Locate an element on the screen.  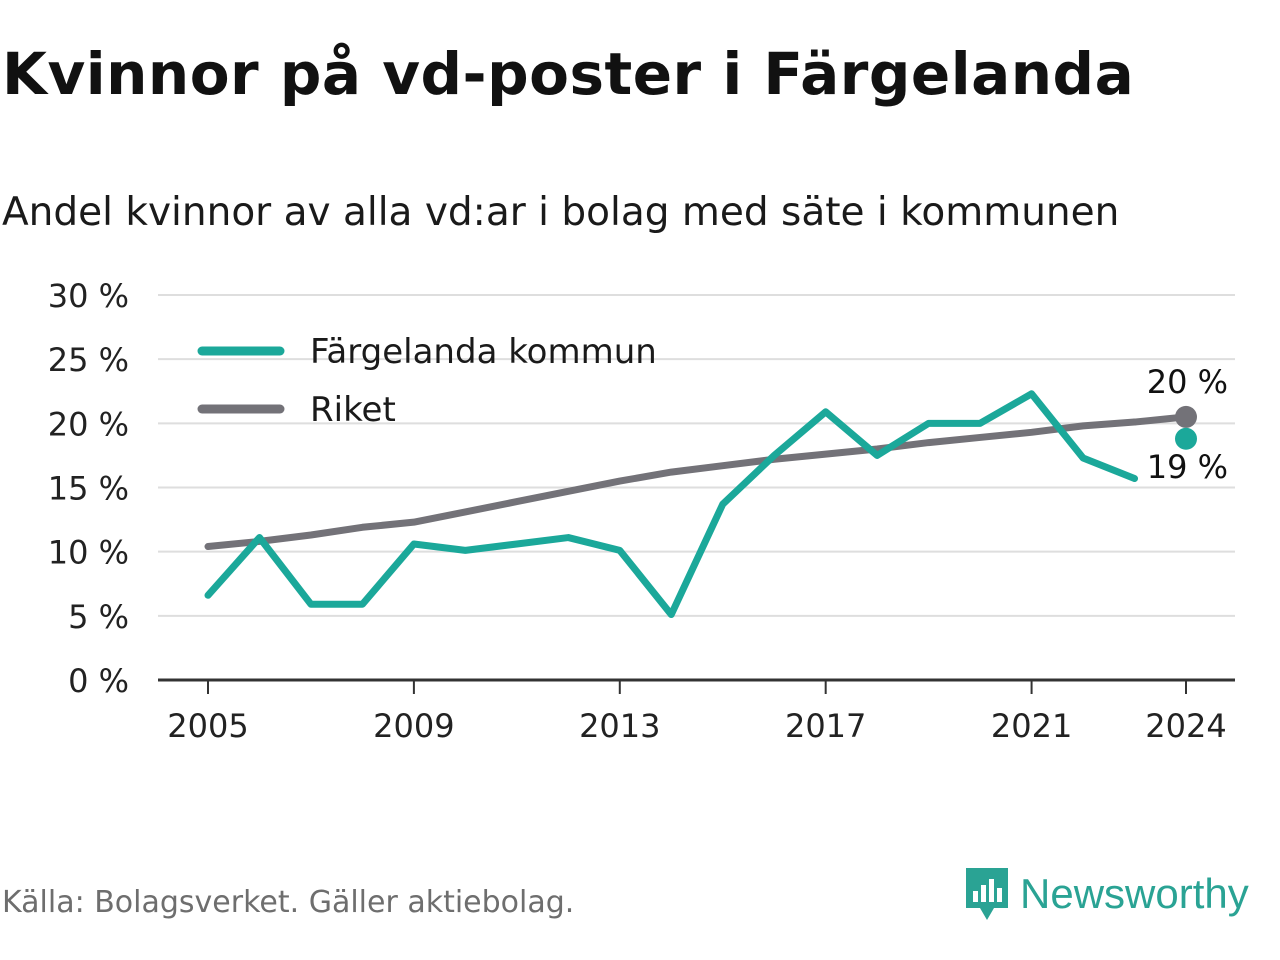
y-tick-label: 25 % is located at coordinates (88, 360).